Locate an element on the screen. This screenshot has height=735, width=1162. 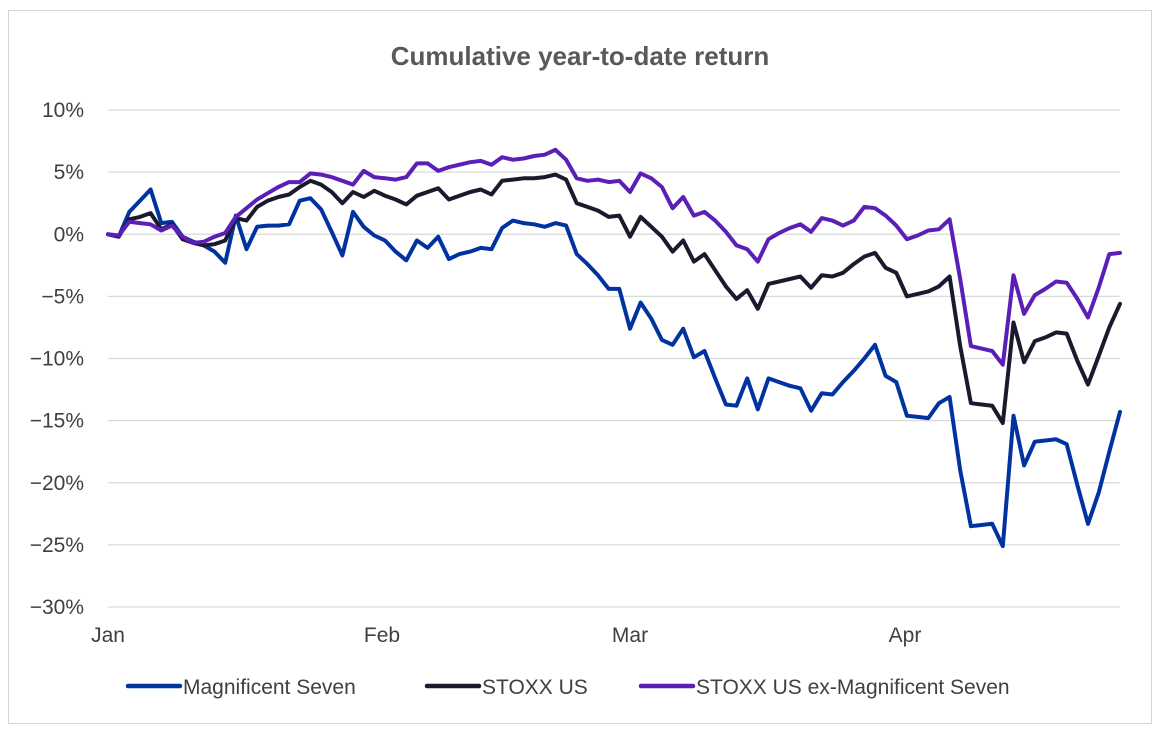
y-tick-label: −20% is located at coordinates (57, 483).